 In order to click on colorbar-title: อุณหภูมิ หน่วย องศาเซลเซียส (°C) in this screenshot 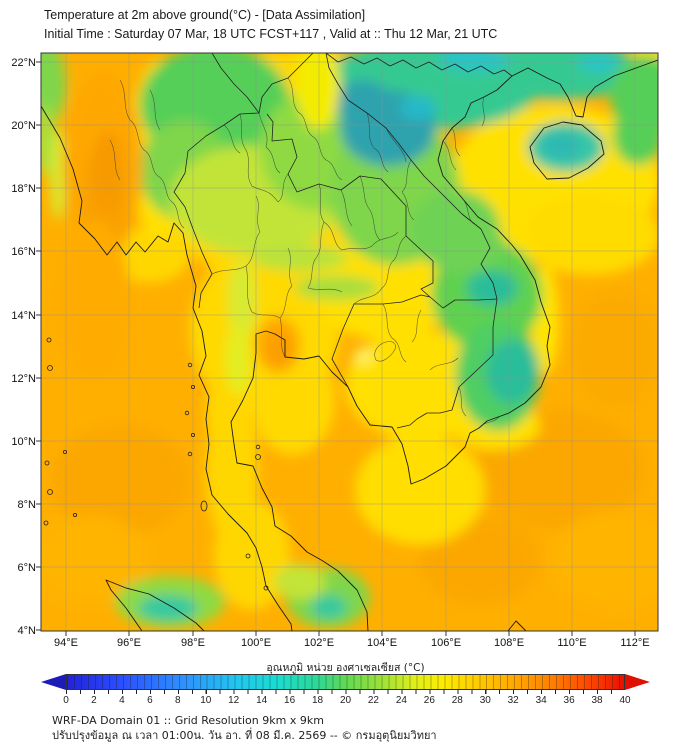, I will do `click(345, 668)`.